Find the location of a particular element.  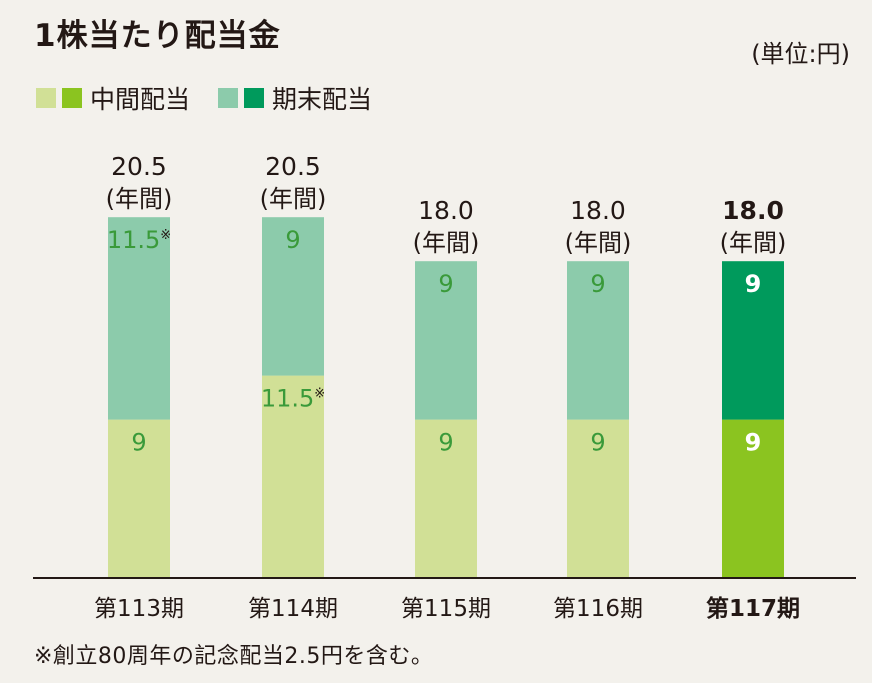

value-label-interim-4: 9 is located at coordinates (597, 443).